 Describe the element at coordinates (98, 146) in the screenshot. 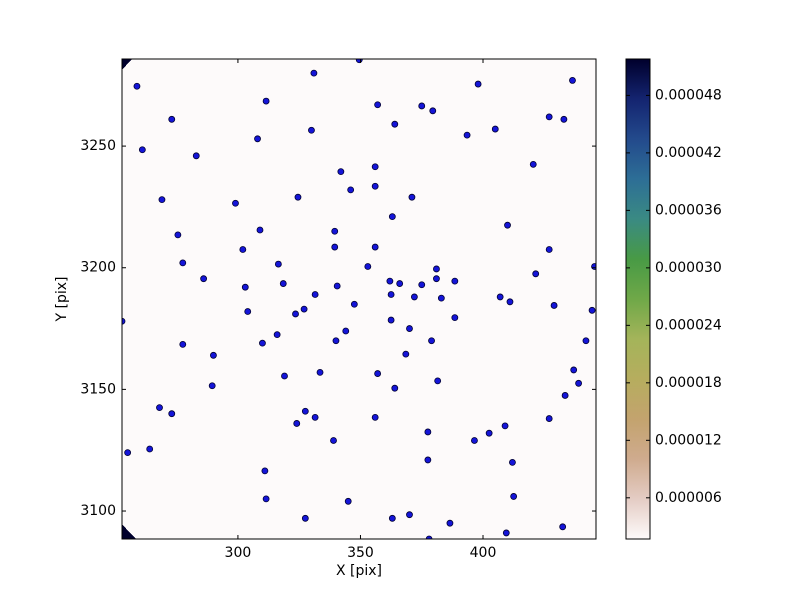

I see `y-tick-label: 3250` at that location.